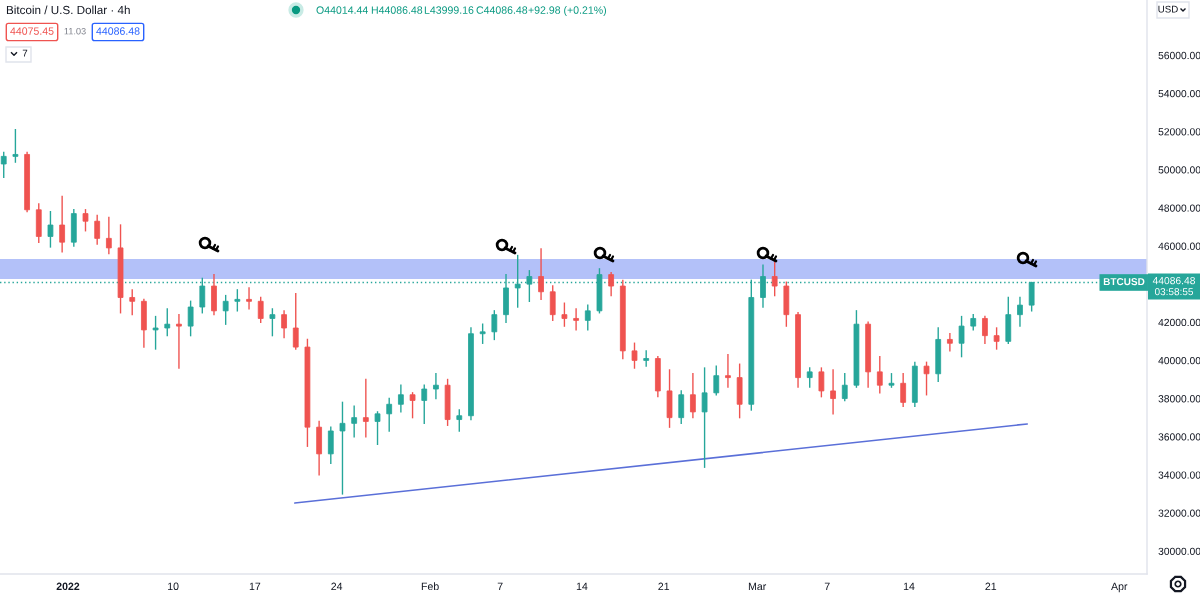 This screenshot has height=593, width=1200. I want to click on y-tick-label: 42000.00, so click(1179, 322).